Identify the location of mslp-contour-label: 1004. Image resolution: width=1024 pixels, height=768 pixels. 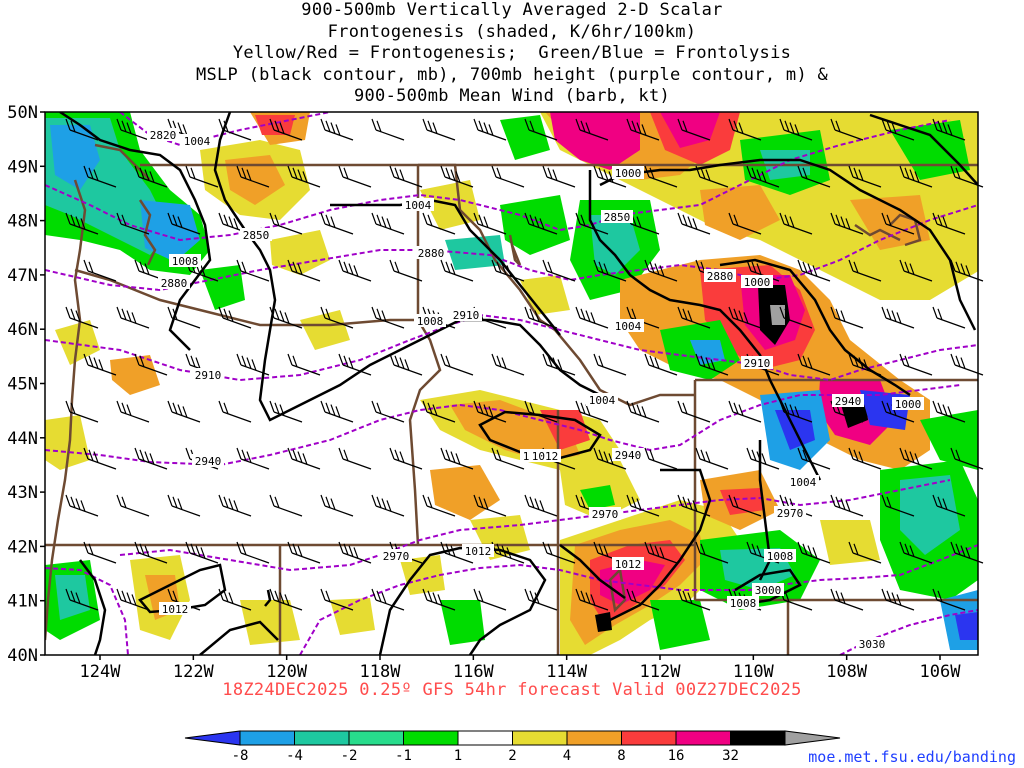
(418, 205).